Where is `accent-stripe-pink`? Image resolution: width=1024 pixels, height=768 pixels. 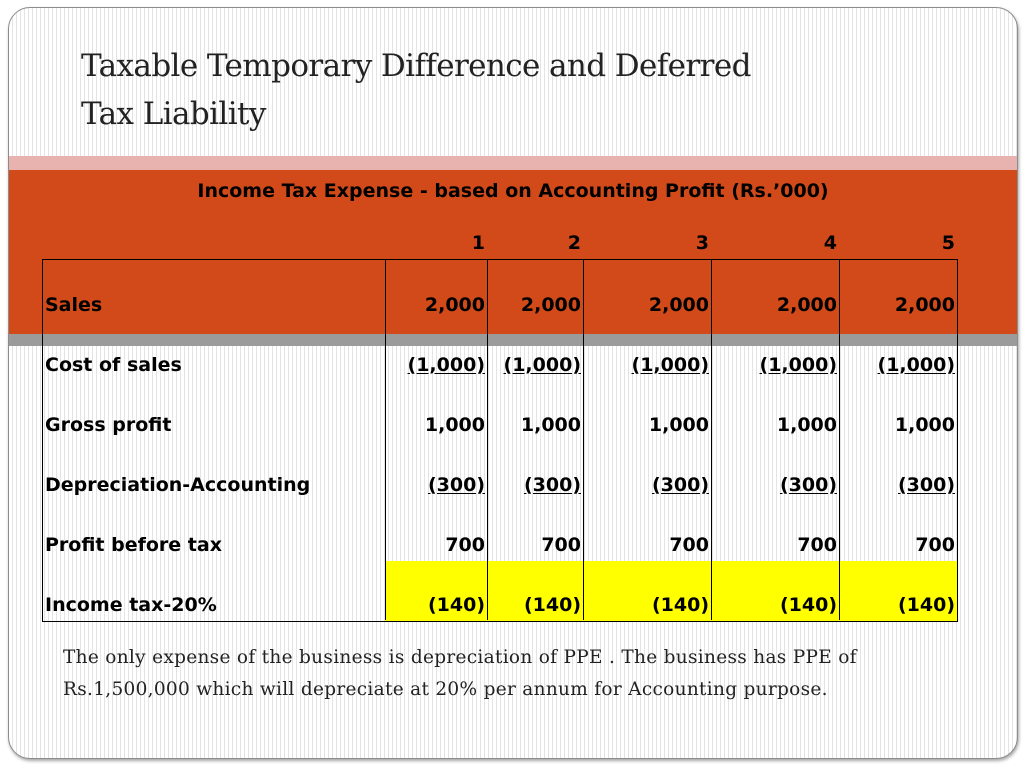 accent-stripe-pink is located at coordinates (513, 163).